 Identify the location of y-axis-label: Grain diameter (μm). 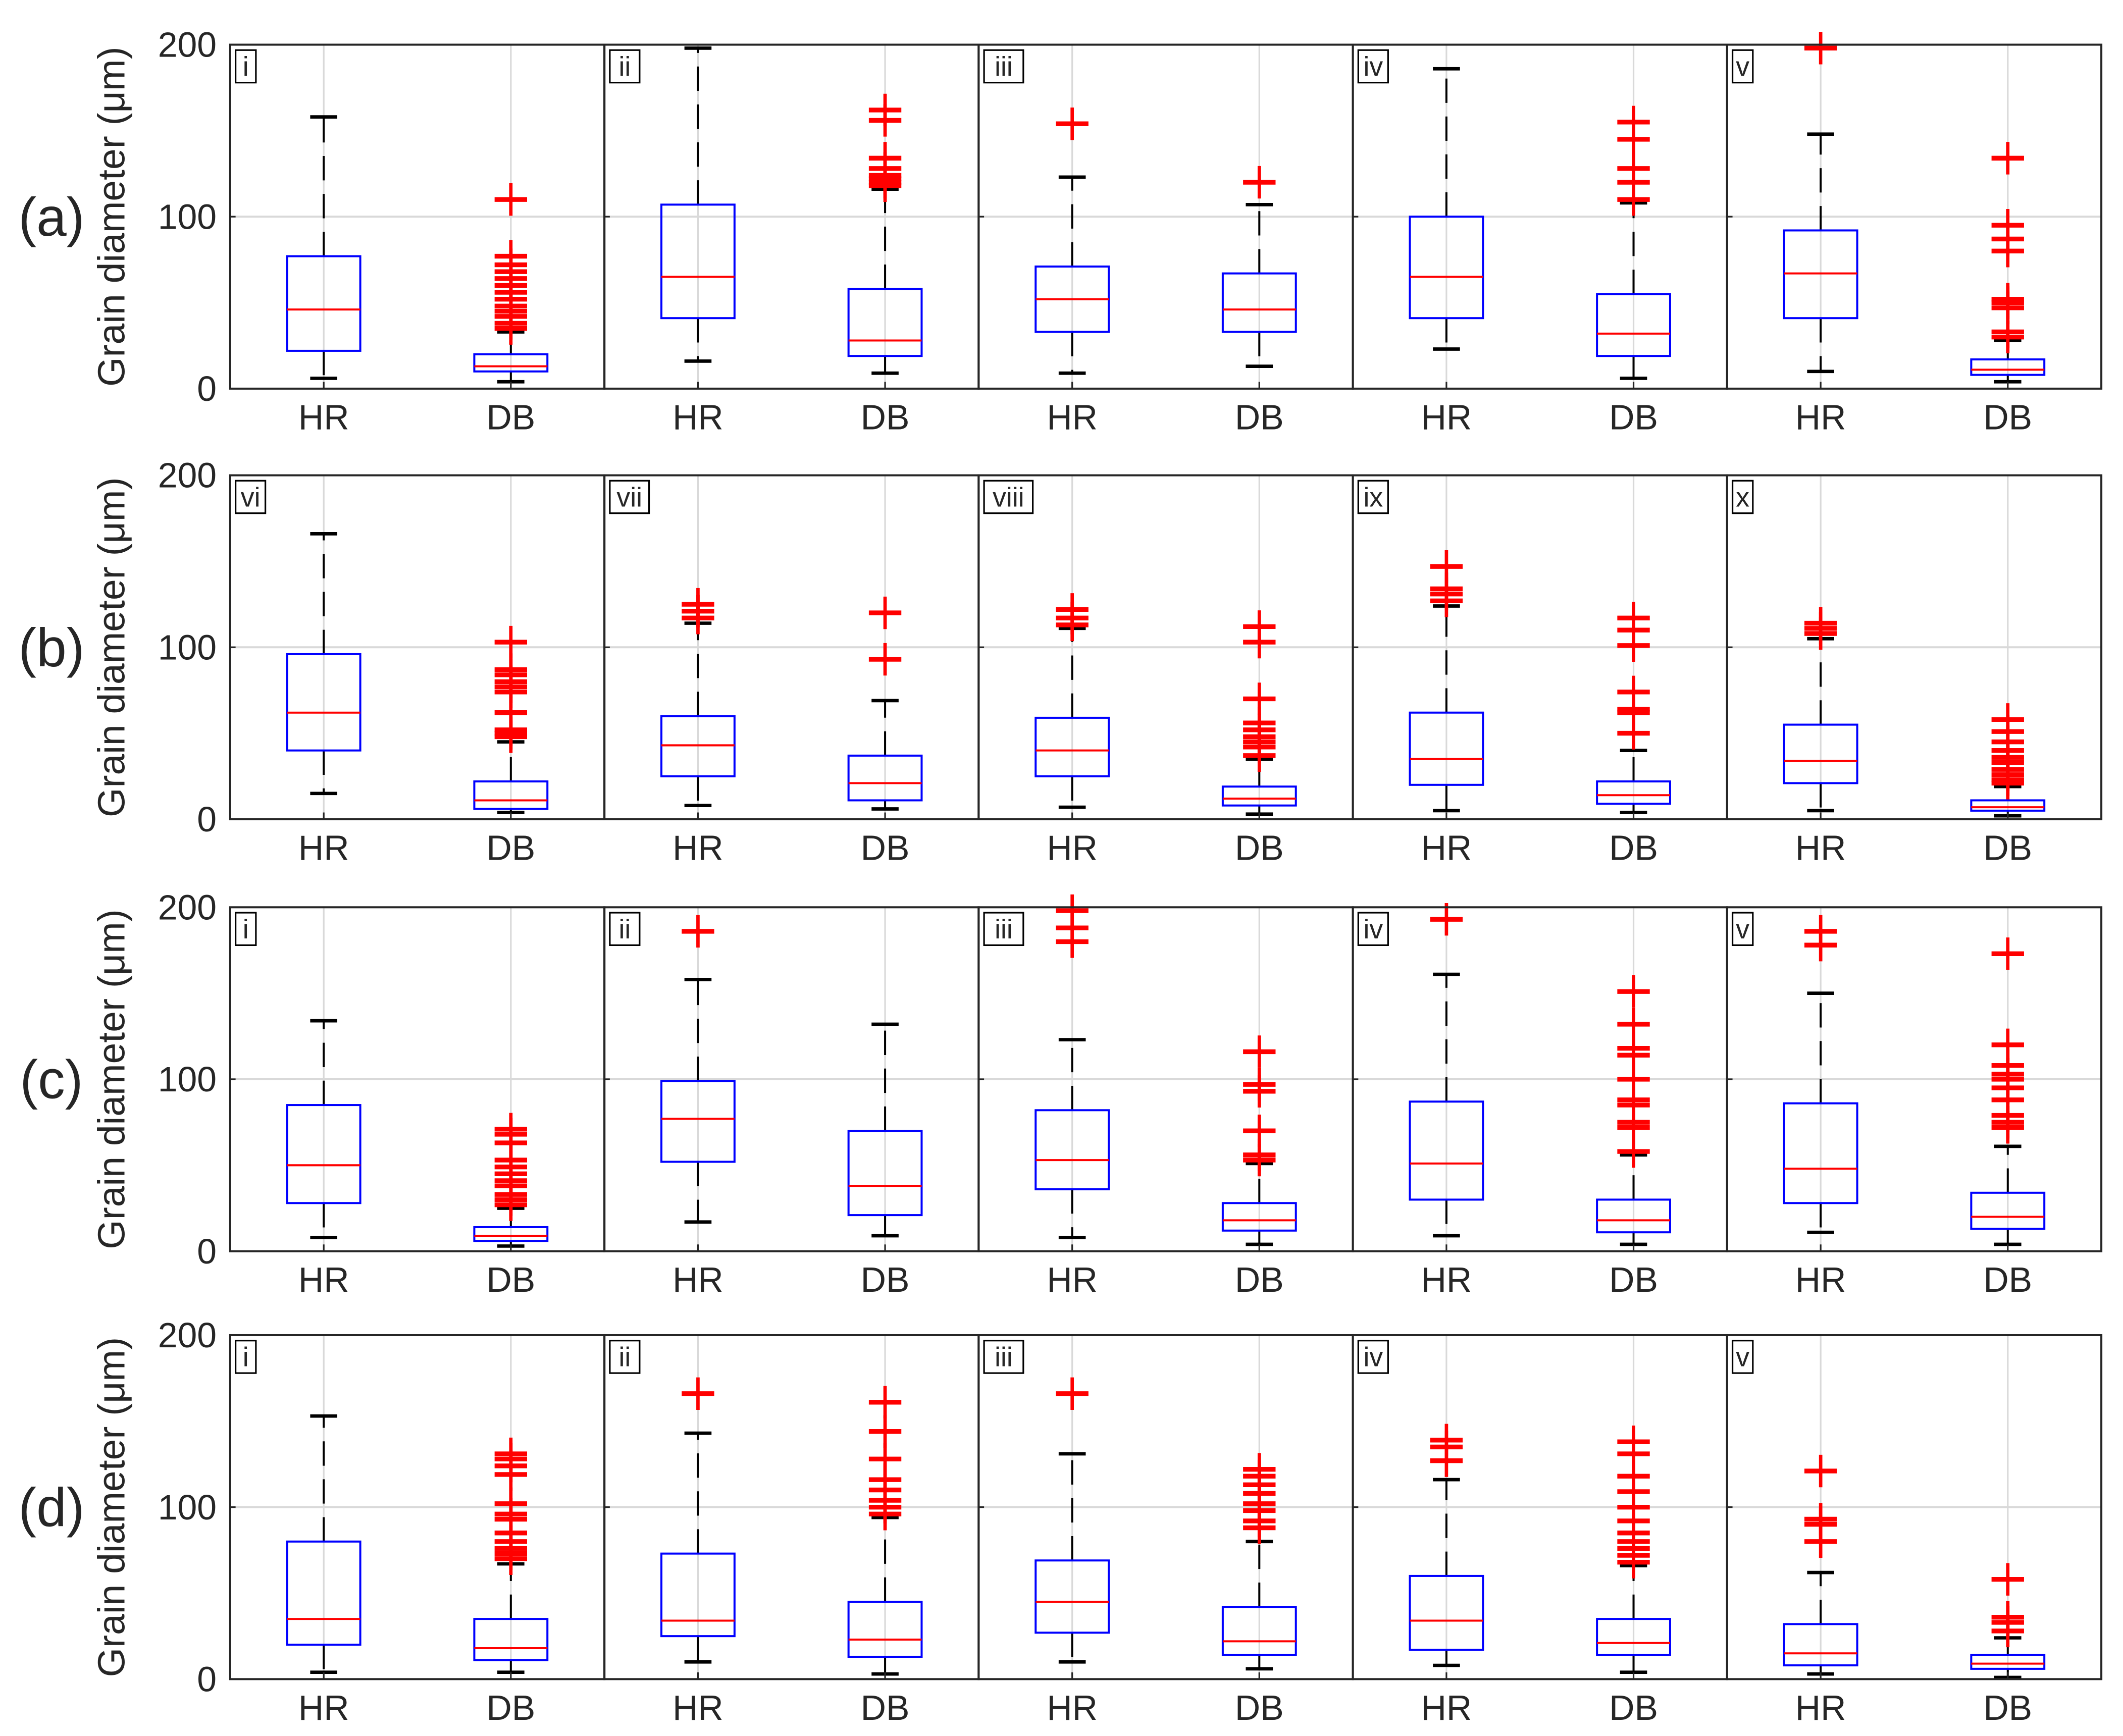
(111, 216).